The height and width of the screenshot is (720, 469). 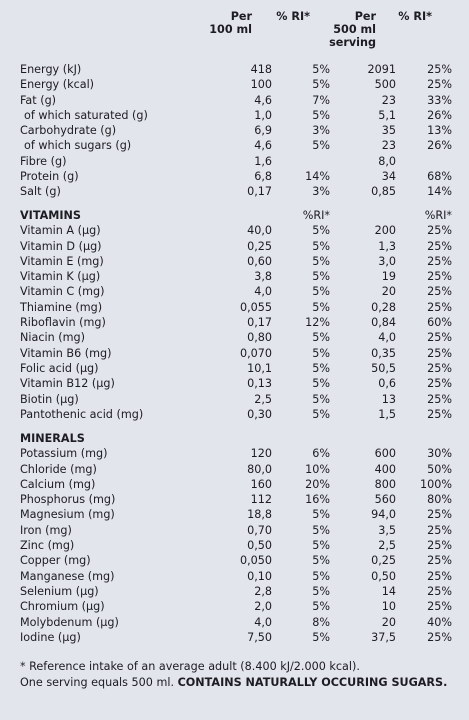 I want to click on nutrient-label: of which sugars (g), so click(x=78, y=146).